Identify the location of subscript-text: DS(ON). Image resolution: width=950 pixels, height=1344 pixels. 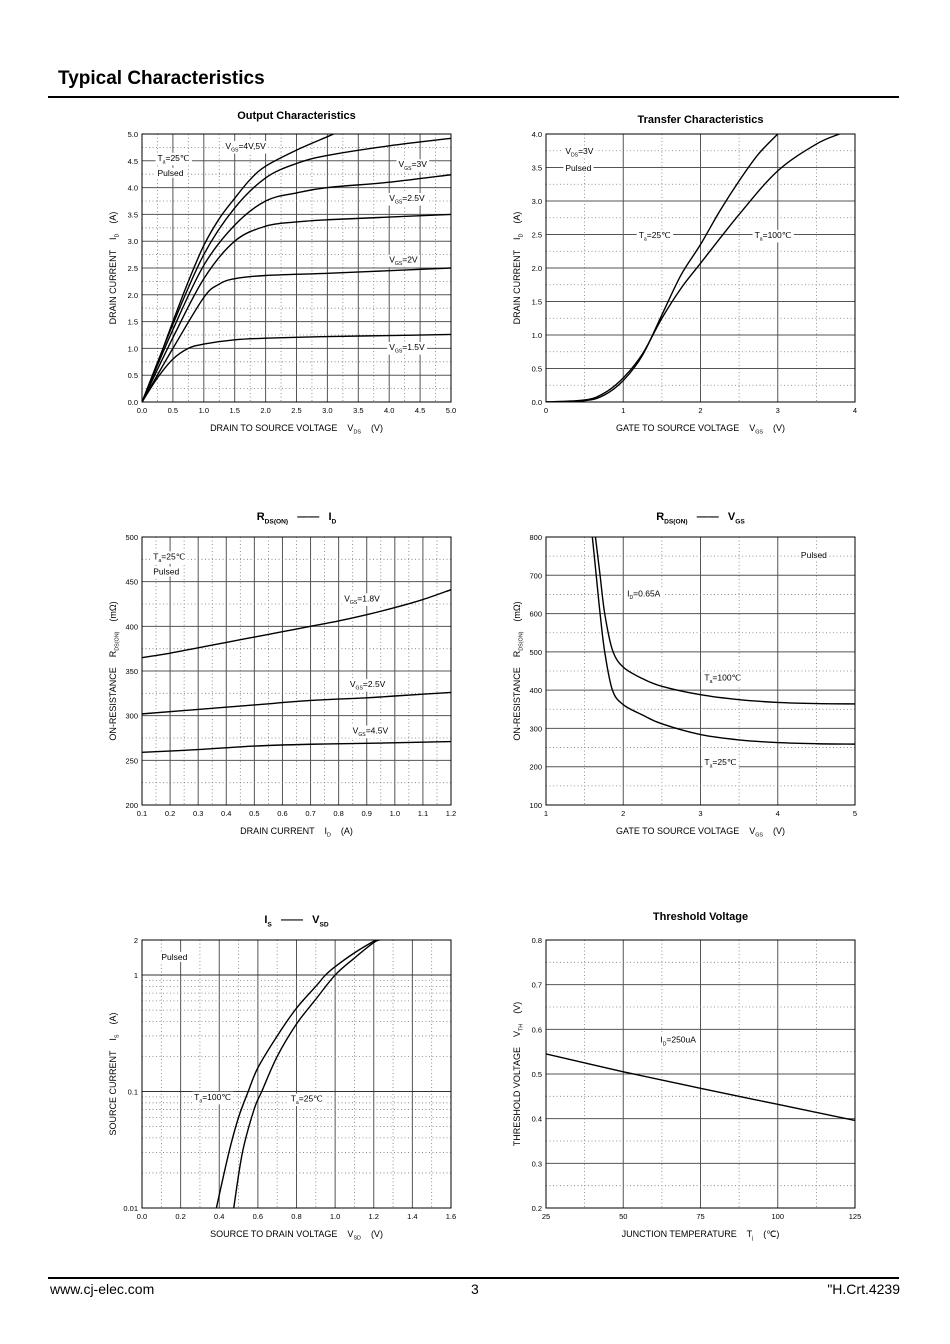
(276, 521).